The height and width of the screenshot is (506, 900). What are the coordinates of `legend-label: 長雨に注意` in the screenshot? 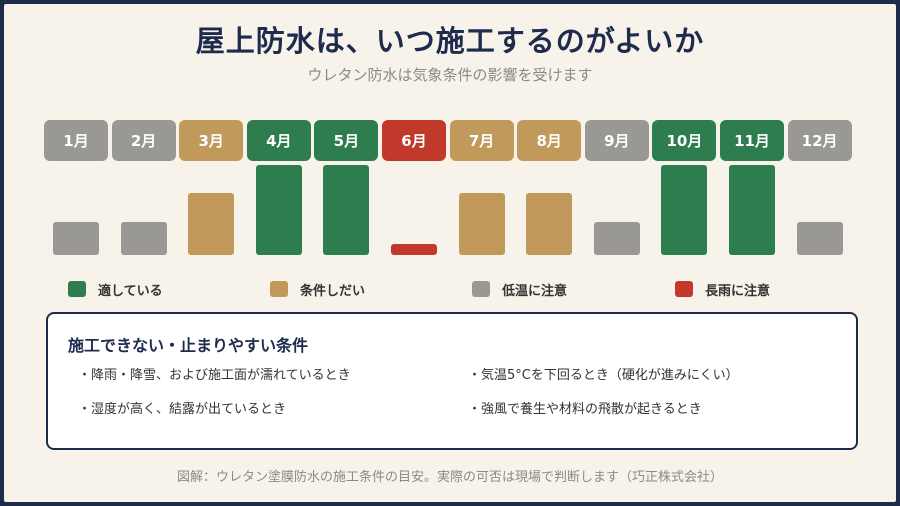 It's located at (738, 291).